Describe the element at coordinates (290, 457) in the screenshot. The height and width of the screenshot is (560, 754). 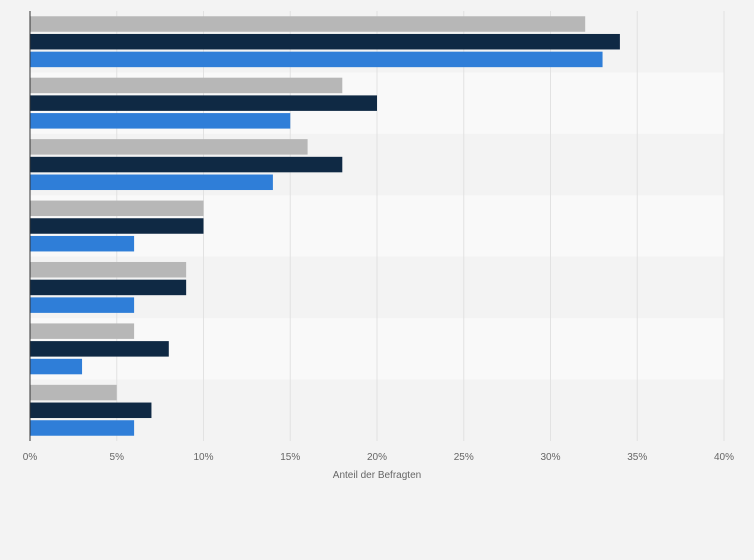
I see `x-tick-label: 15%` at that location.